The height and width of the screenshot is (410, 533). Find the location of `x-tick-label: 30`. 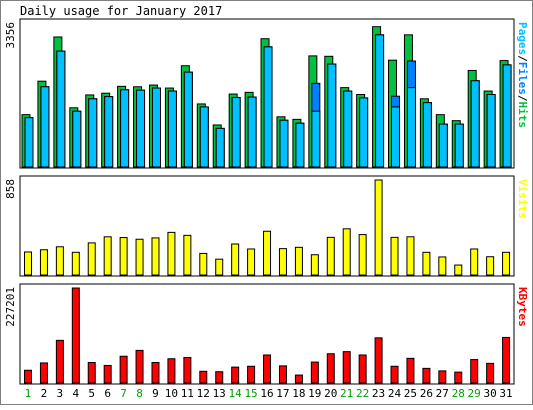

x-tick-label: 30 is located at coordinates (489, 393).